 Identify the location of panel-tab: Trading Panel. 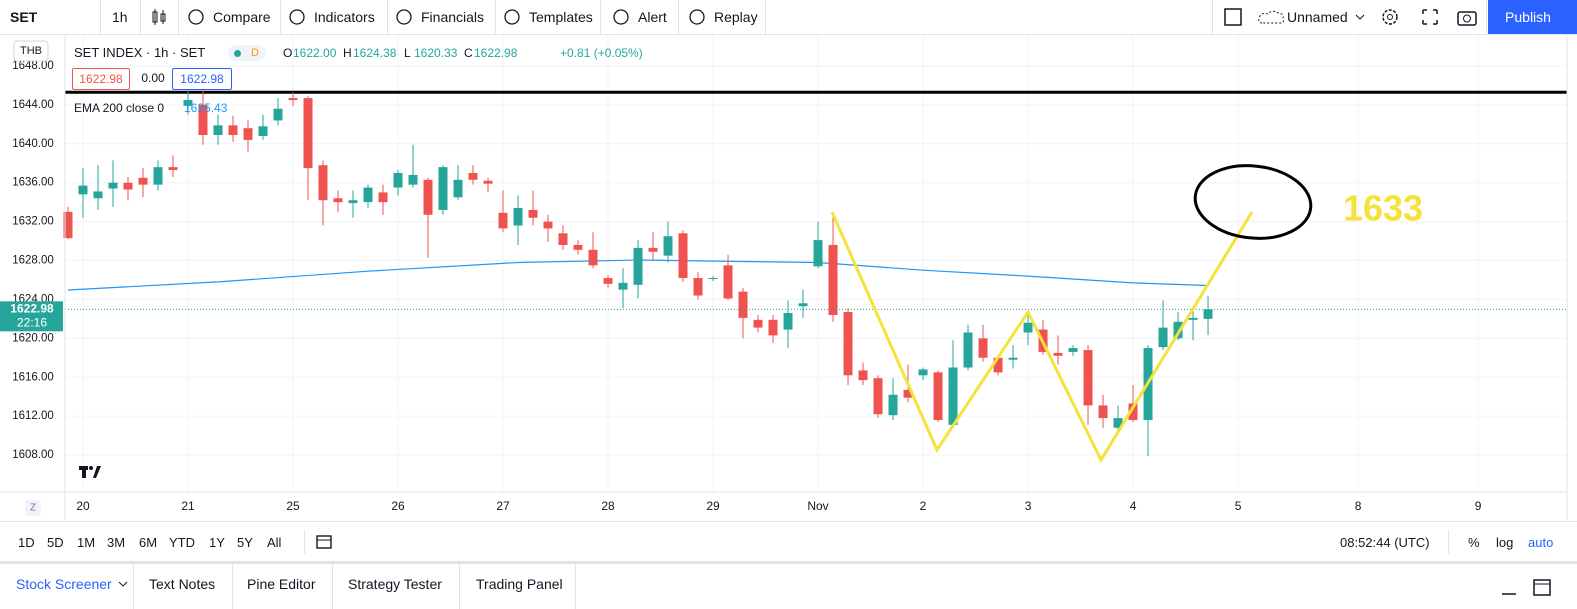
(519, 584).